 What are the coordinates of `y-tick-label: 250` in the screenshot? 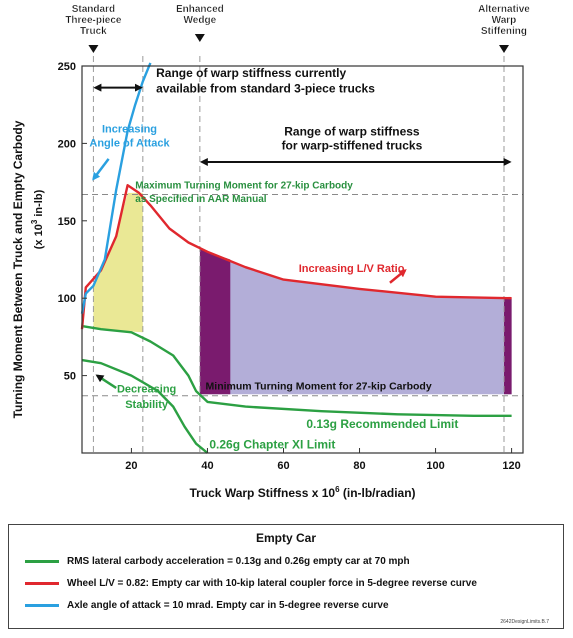 It's located at (67, 67).